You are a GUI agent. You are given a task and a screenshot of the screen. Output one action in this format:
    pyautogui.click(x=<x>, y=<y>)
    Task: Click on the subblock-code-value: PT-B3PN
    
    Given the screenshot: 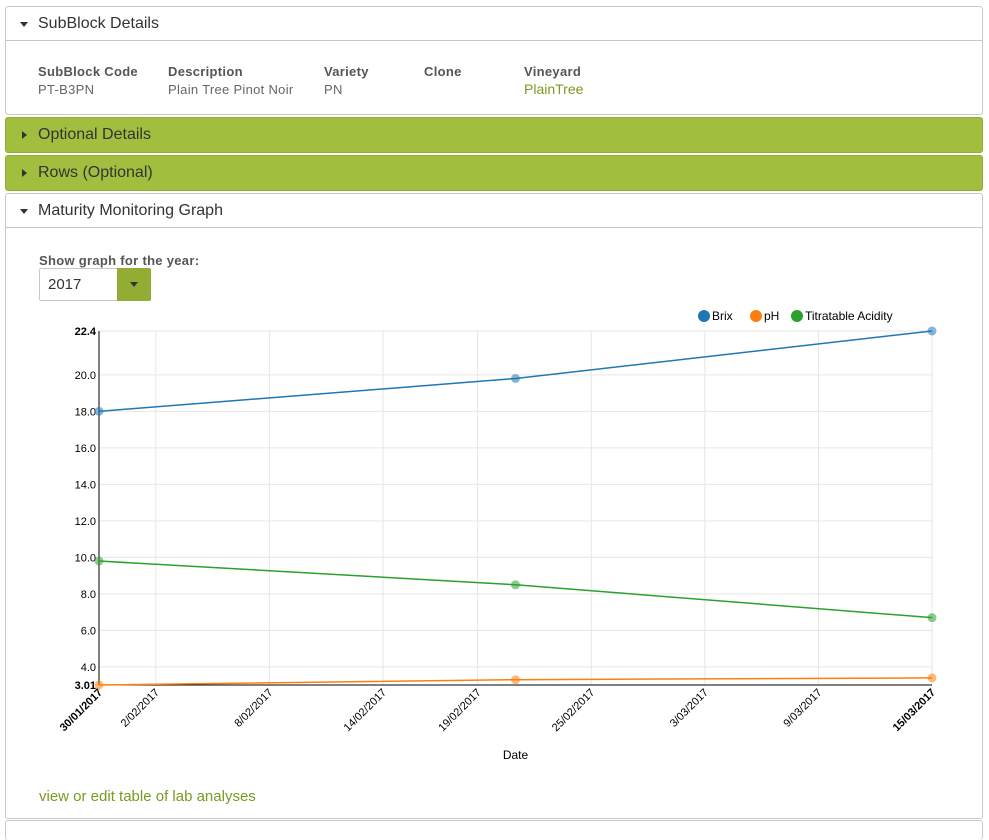 What is the action you would take?
    pyautogui.click(x=66, y=89)
    